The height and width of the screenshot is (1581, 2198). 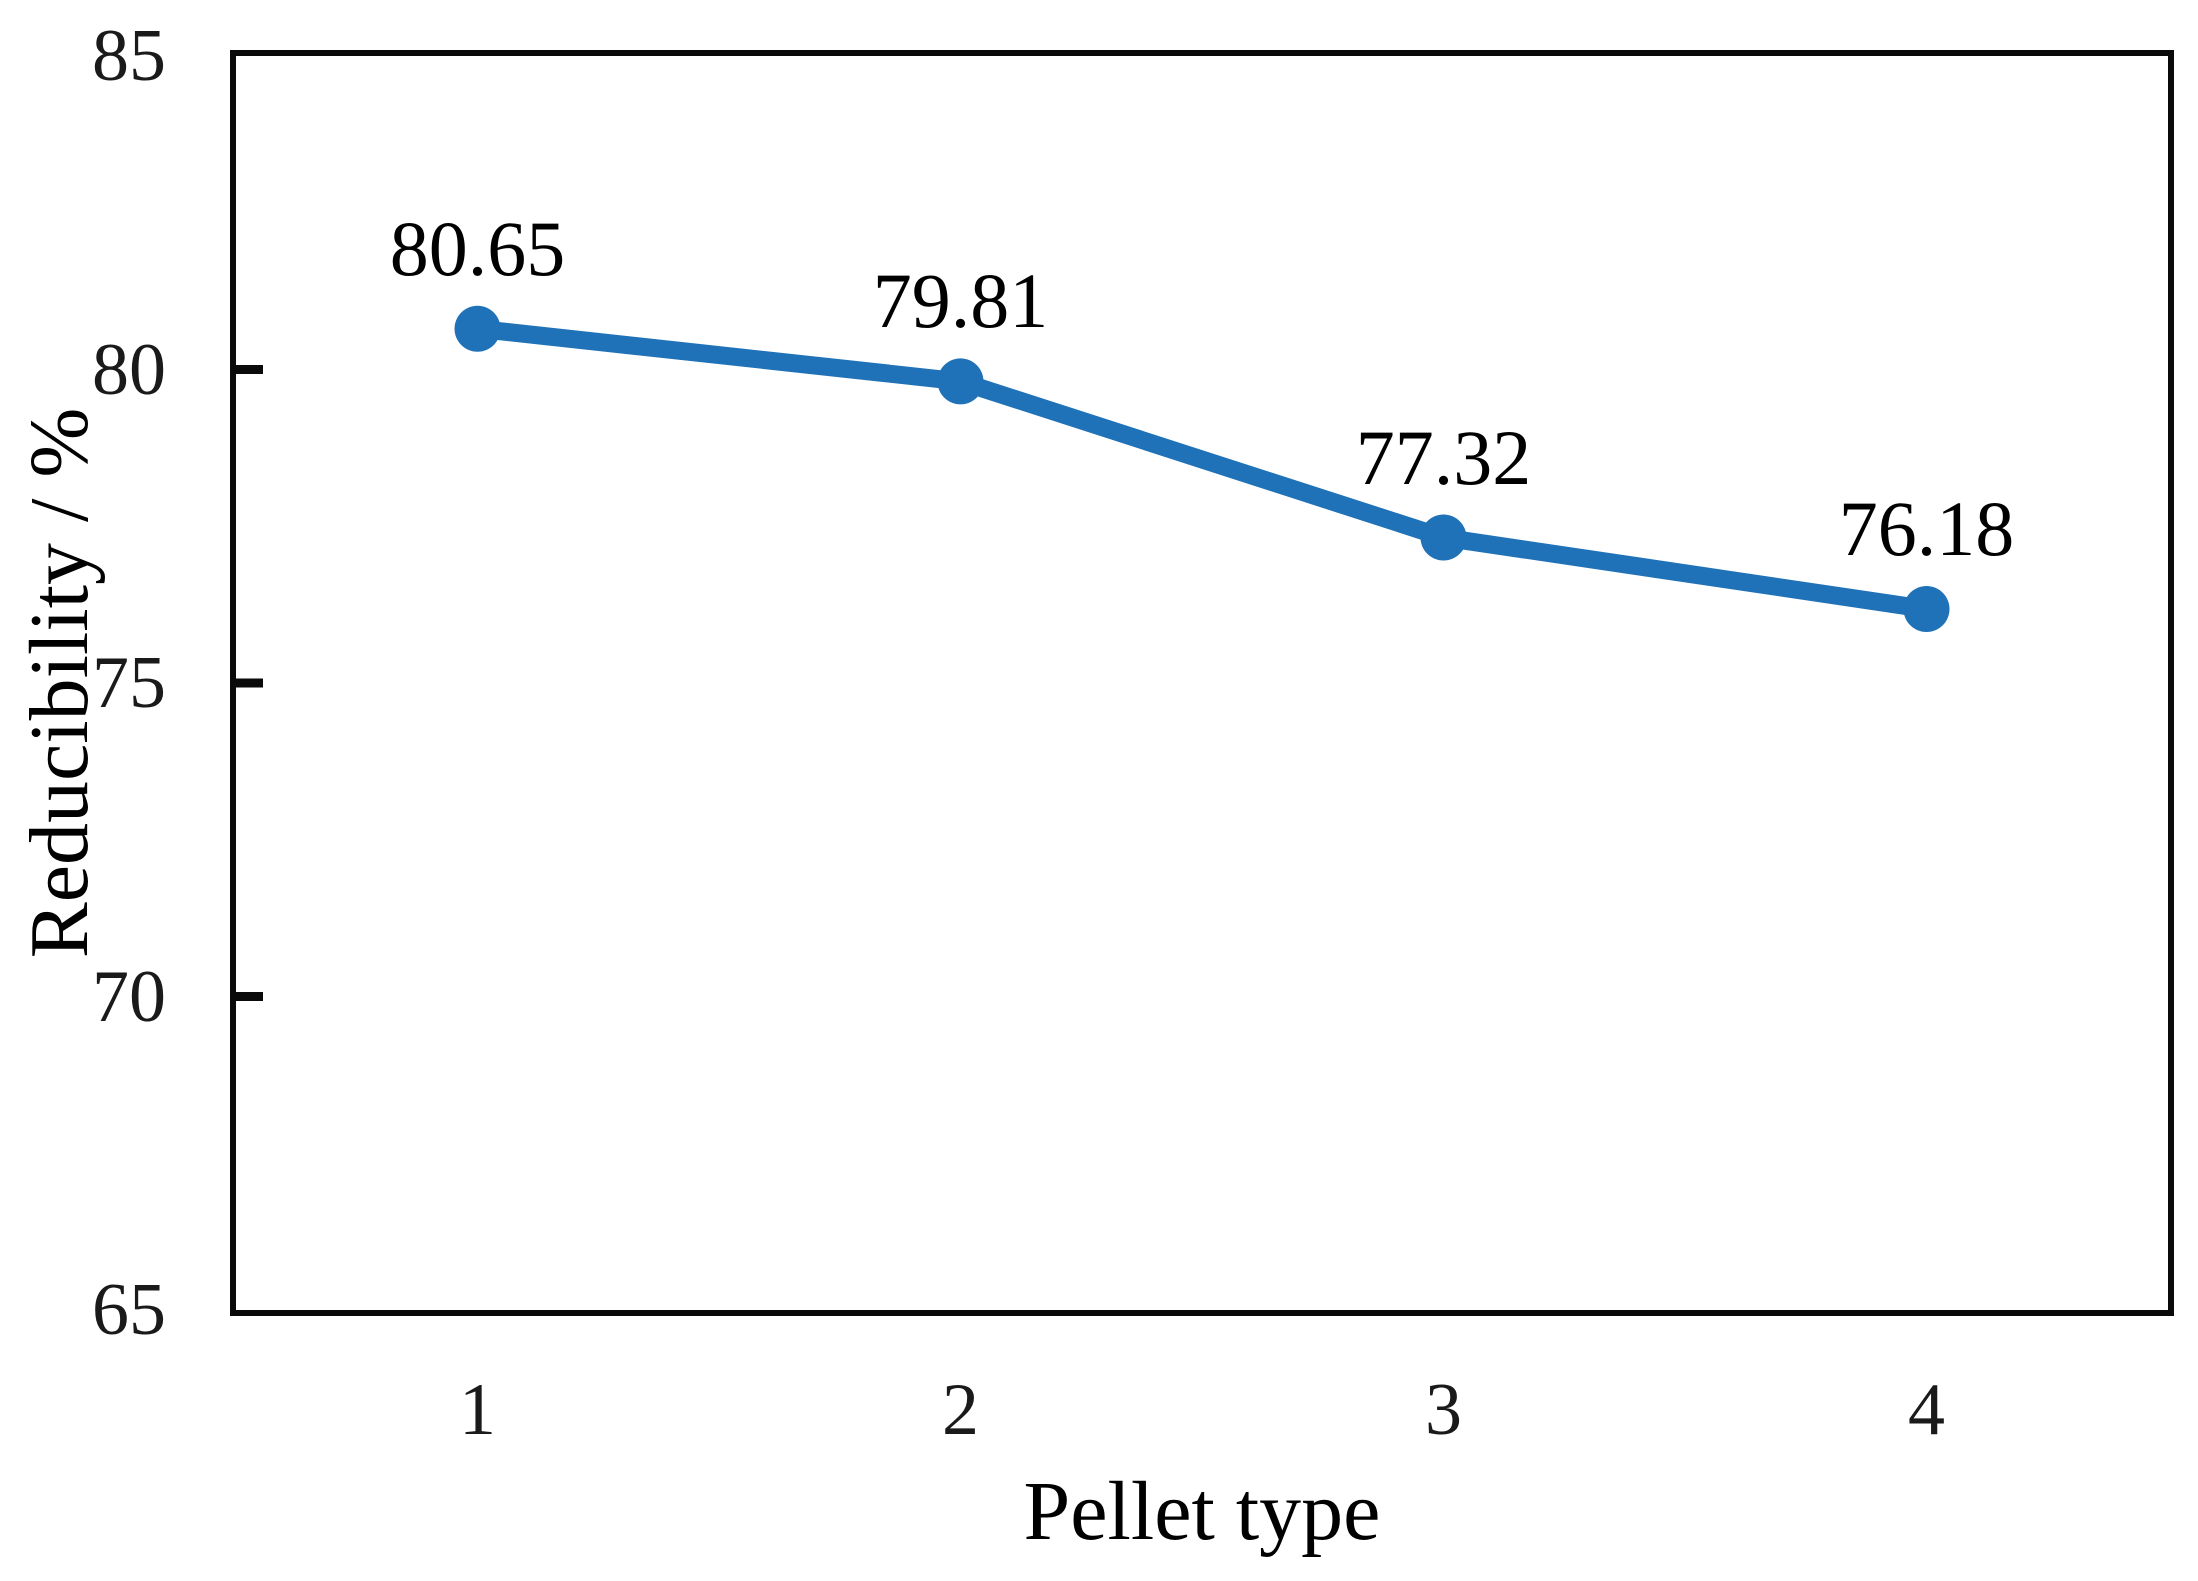 I want to click on x-axis-tick-label: 2, so click(x=960, y=1410).